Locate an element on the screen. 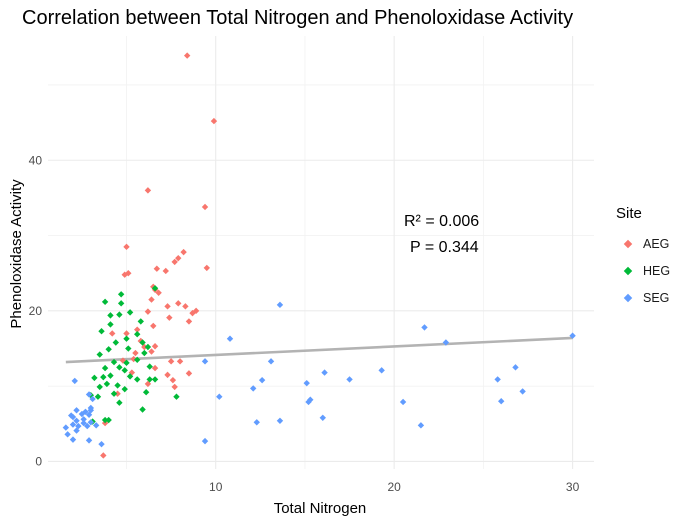 This screenshot has width=697, height=524. x-tick-label: 30 is located at coordinates (573, 487).